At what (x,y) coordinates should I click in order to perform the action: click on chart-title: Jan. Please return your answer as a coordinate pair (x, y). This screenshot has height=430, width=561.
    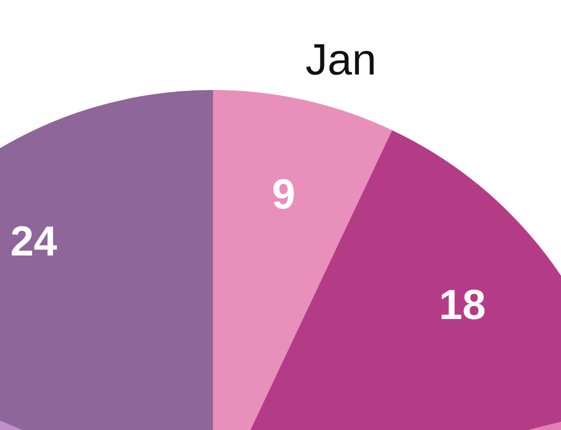
    Looking at the image, I should click on (341, 60).